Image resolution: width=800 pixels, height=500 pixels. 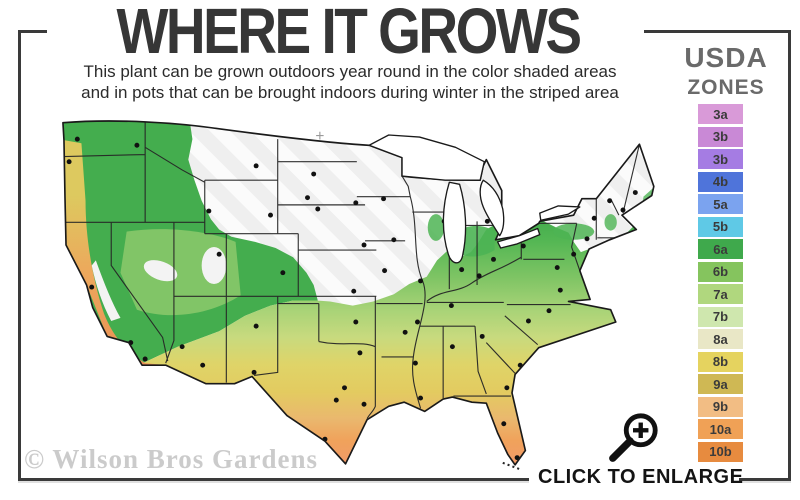 What do you see at coordinates (720, 429) in the screenshot?
I see `legend-zone-10a-14: 10a` at bounding box center [720, 429].